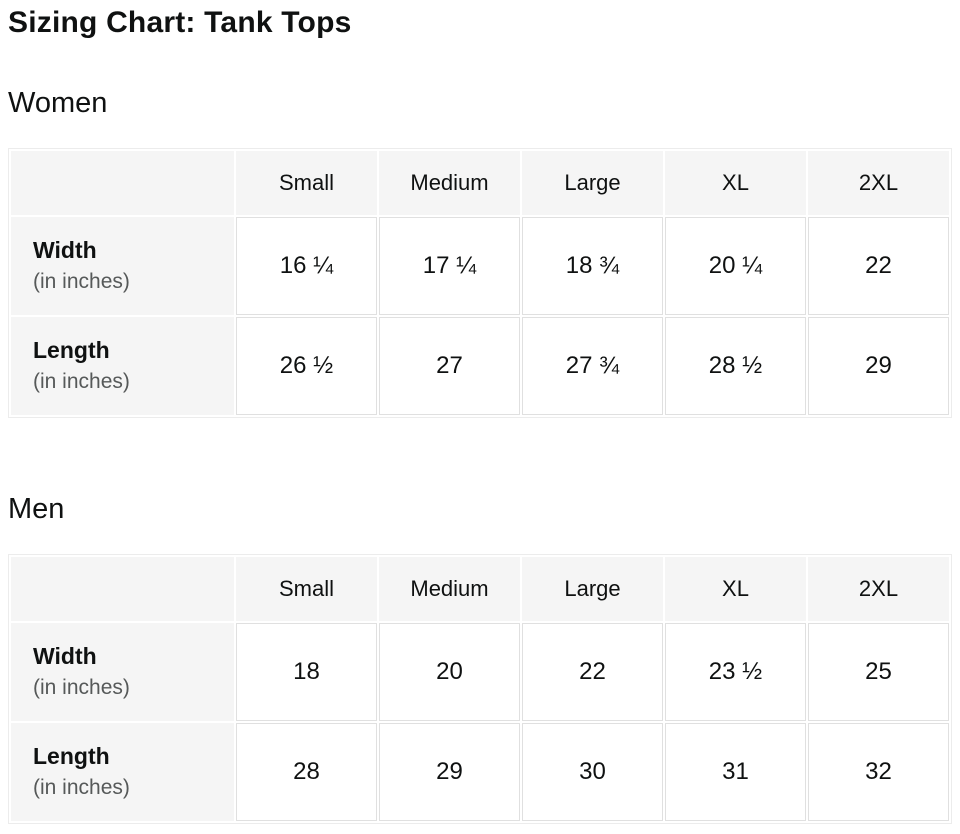 This screenshot has height=834, width=960. What do you see at coordinates (449, 672) in the screenshot?
I see `value-cell: 20` at bounding box center [449, 672].